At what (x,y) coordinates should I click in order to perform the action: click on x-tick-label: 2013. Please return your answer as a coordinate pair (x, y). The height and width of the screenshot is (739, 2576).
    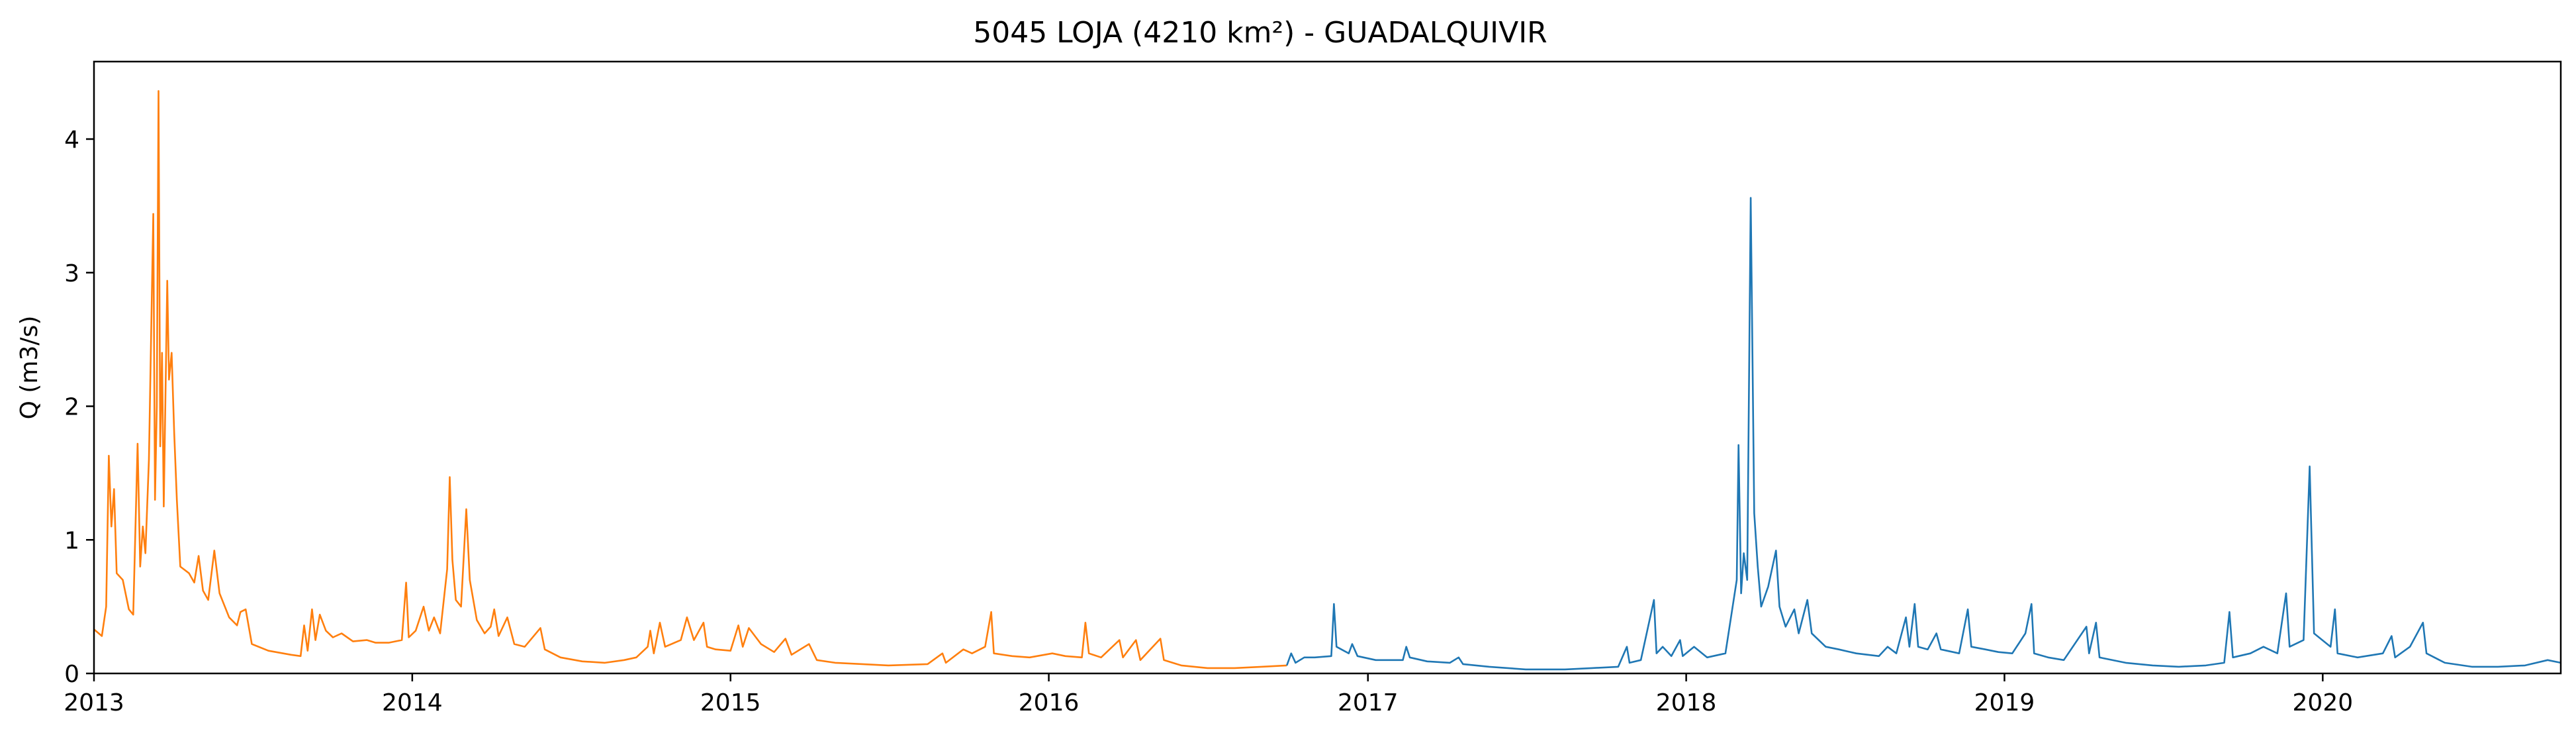
    Looking at the image, I should click on (94, 702).